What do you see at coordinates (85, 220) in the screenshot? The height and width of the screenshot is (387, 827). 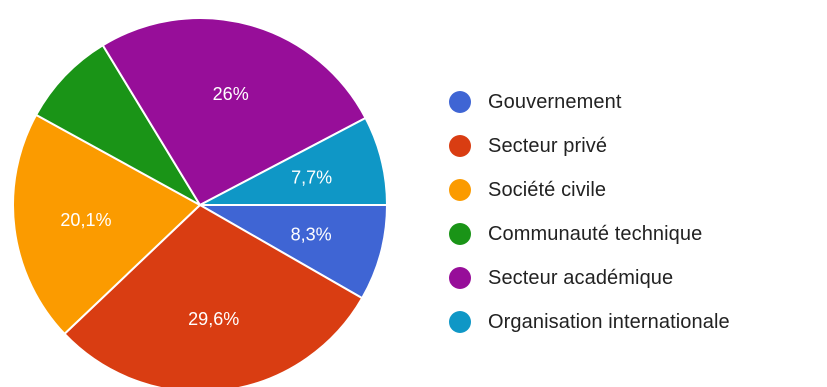 I see `slice-label-societe-civile: 20,1%` at bounding box center [85, 220].